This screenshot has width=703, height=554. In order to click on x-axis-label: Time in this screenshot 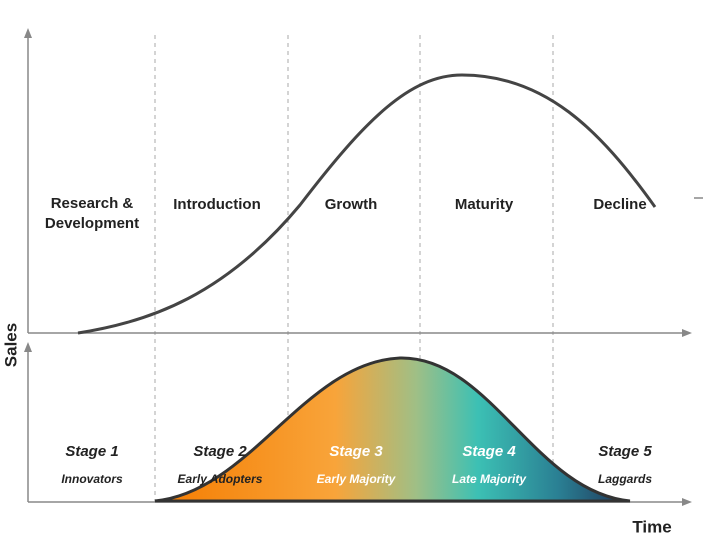, I will do `click(651, 526)`.